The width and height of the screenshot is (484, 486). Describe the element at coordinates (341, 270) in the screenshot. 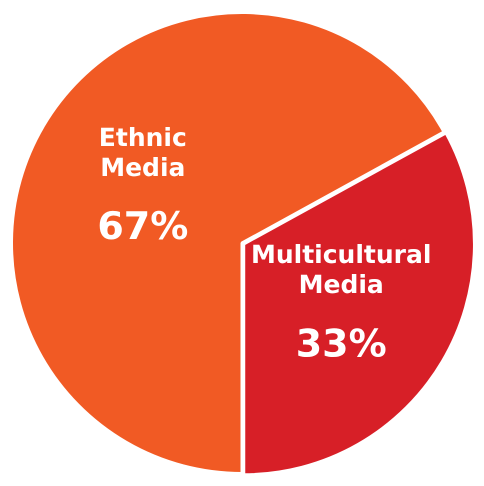

I see `slice-label: Multicultural Media` at that location.